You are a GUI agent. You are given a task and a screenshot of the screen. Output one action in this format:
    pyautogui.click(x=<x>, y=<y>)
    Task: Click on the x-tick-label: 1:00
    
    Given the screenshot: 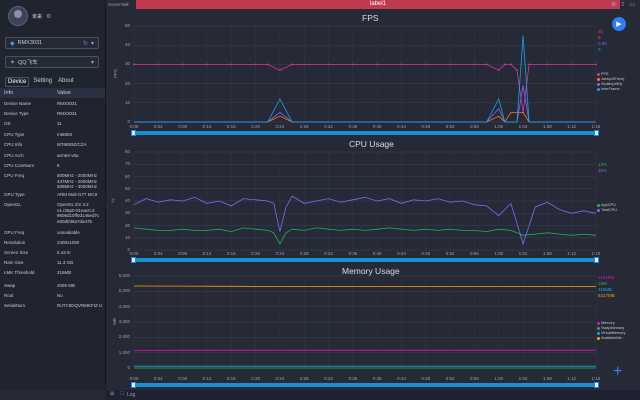 What is the action you would take?
    pyautogui.click(x=499, y=378)
    